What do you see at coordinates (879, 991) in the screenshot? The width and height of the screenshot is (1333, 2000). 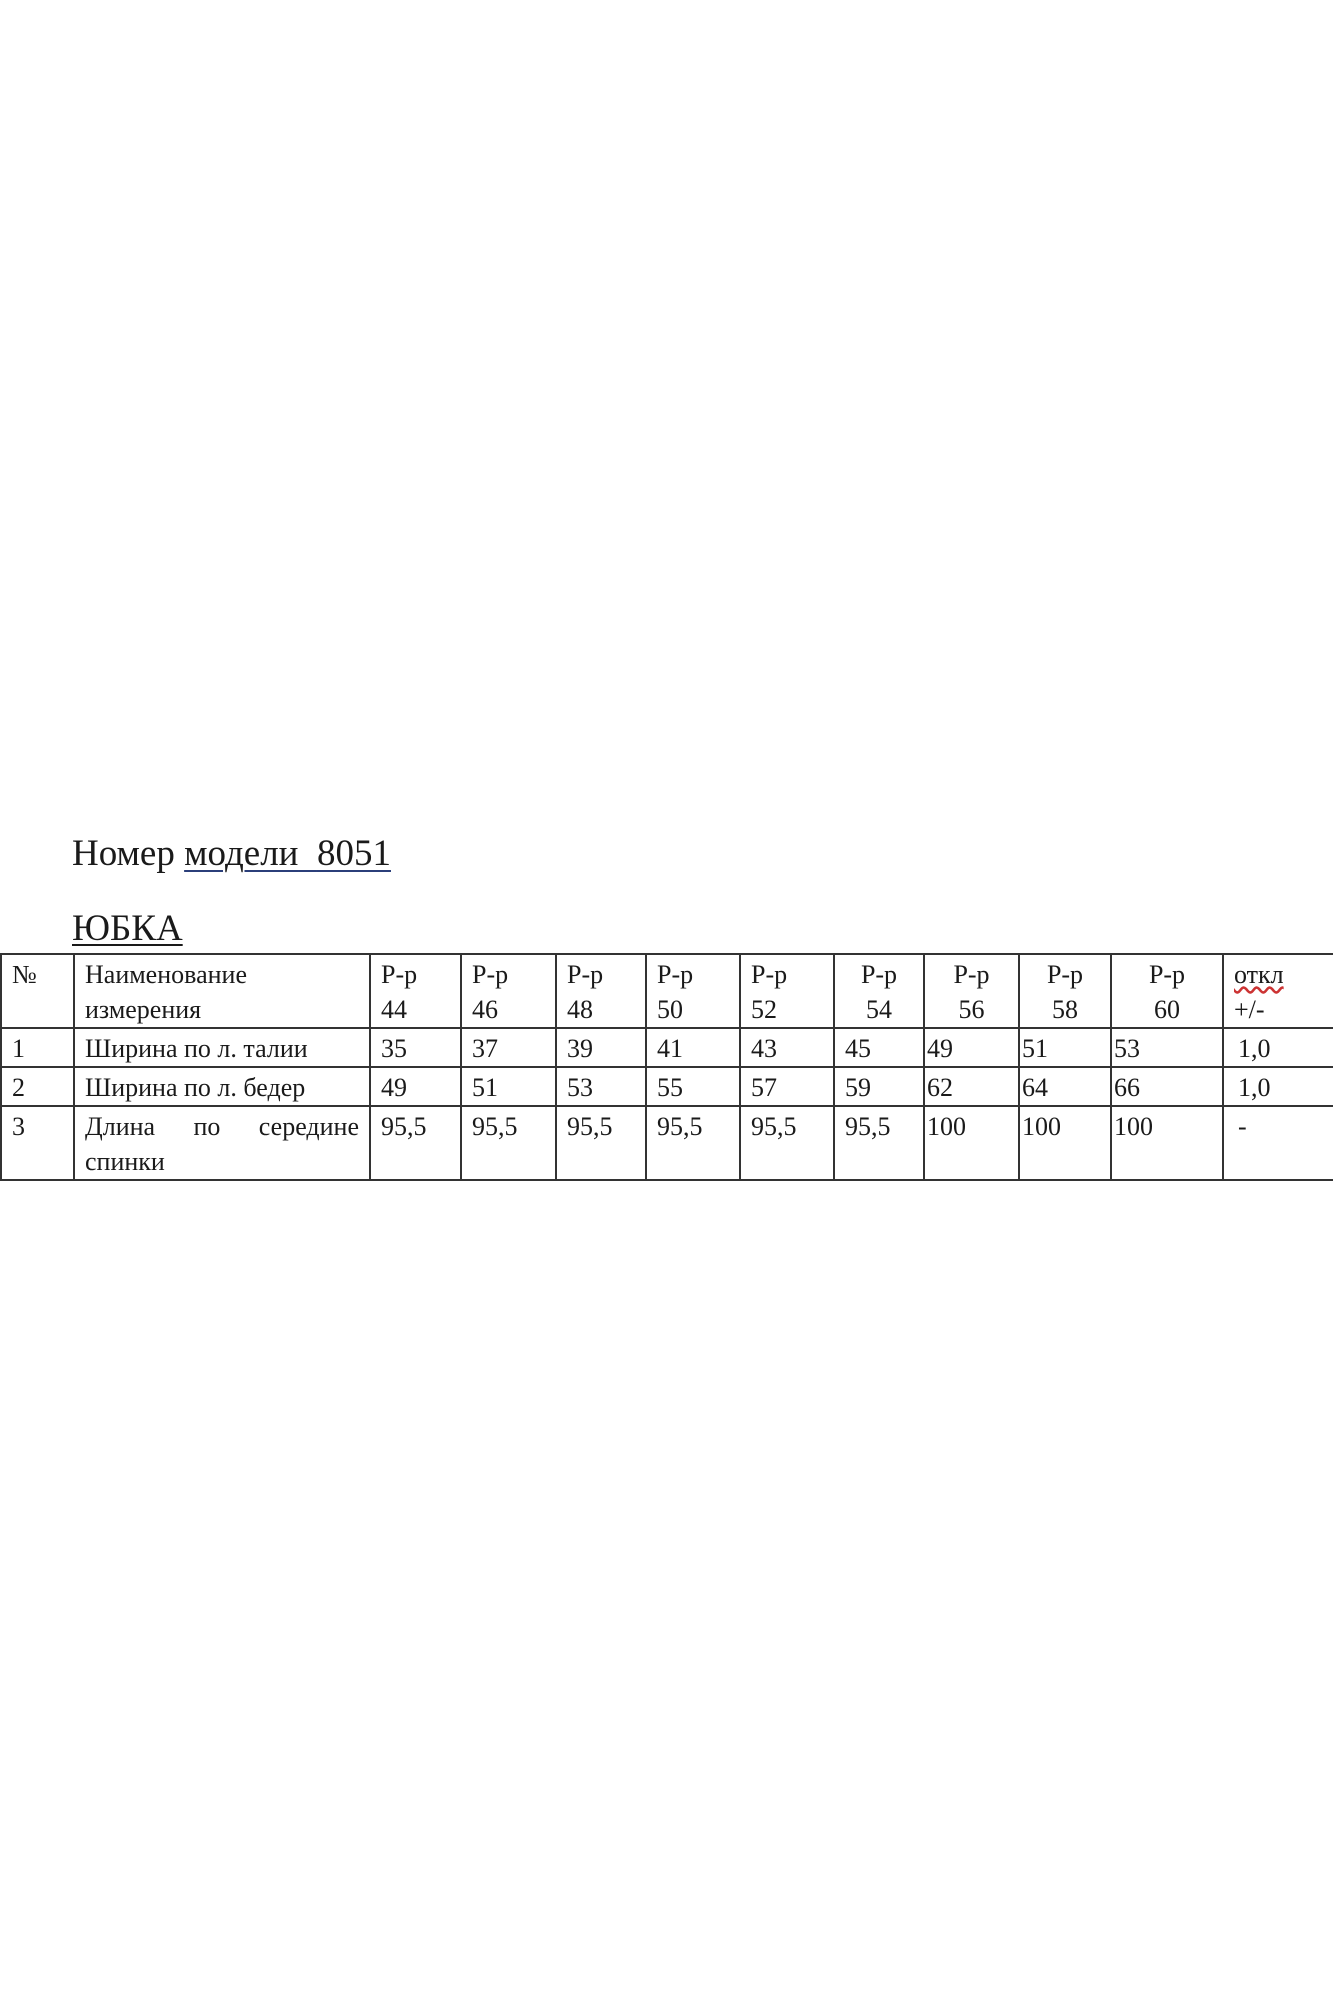 I see `header-size-54: Р-р 54` at bounding box center [879, 991].